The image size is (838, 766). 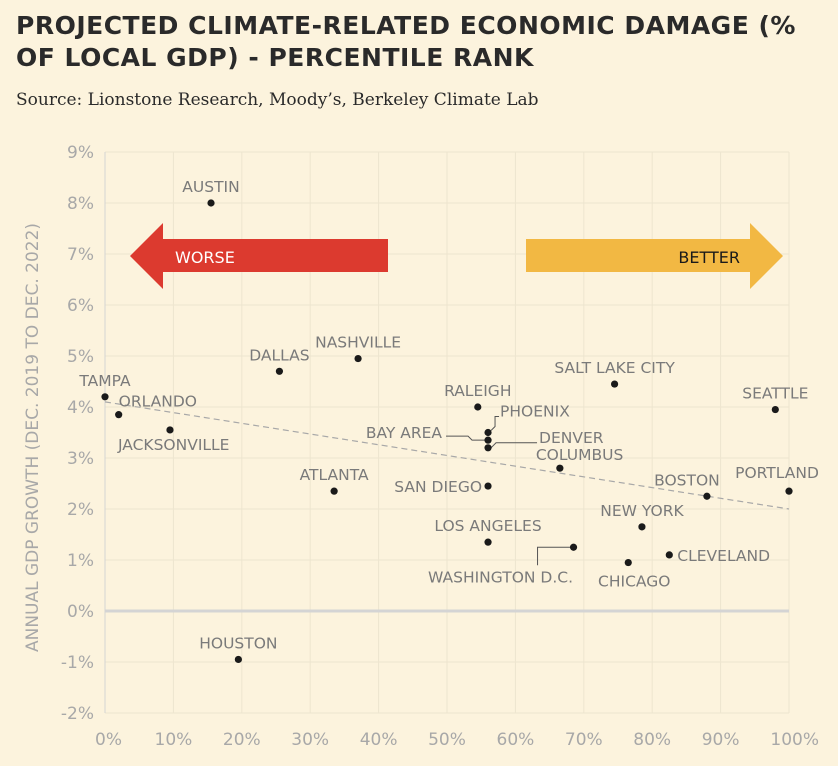 What do you see at coordinates (721, 740) in the screenshot?
I see `x-tick-label: 90%` at bounding box center [721, 740].